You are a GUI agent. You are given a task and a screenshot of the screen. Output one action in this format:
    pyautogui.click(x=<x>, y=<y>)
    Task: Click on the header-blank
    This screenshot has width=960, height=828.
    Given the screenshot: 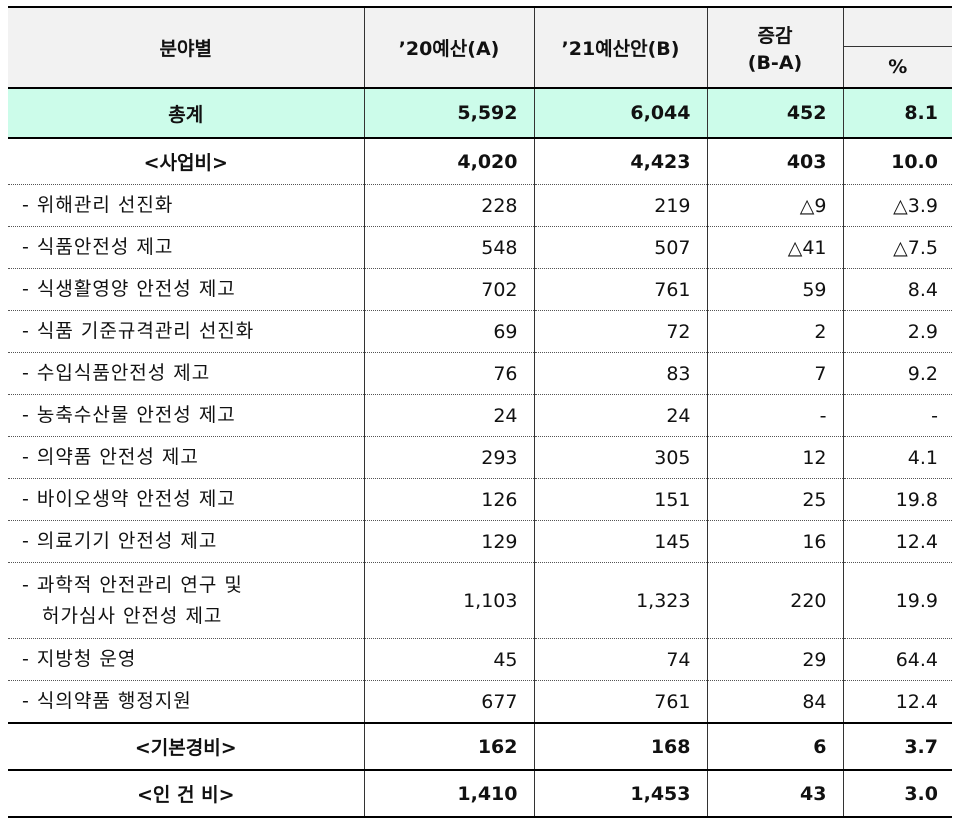 What is the action you would take?
    pyautogui.click(x=897, y=26)
    